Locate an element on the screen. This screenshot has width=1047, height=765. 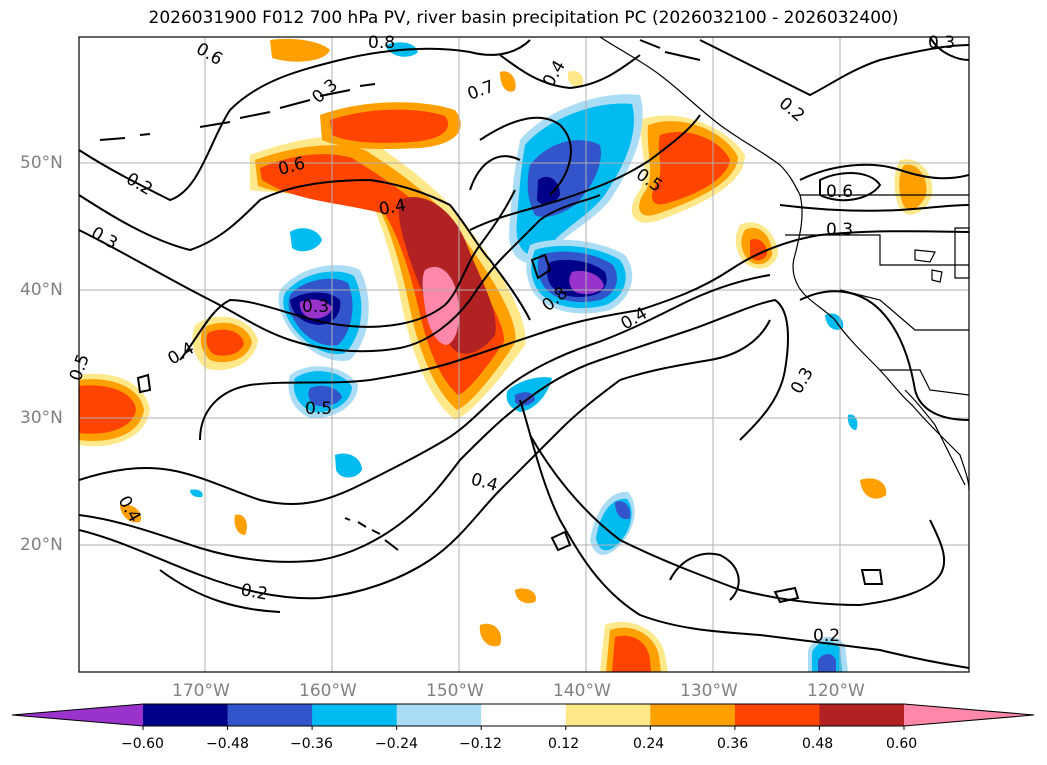
colorbar-tick-label: −0.60 is located at coordinates (142, 744).